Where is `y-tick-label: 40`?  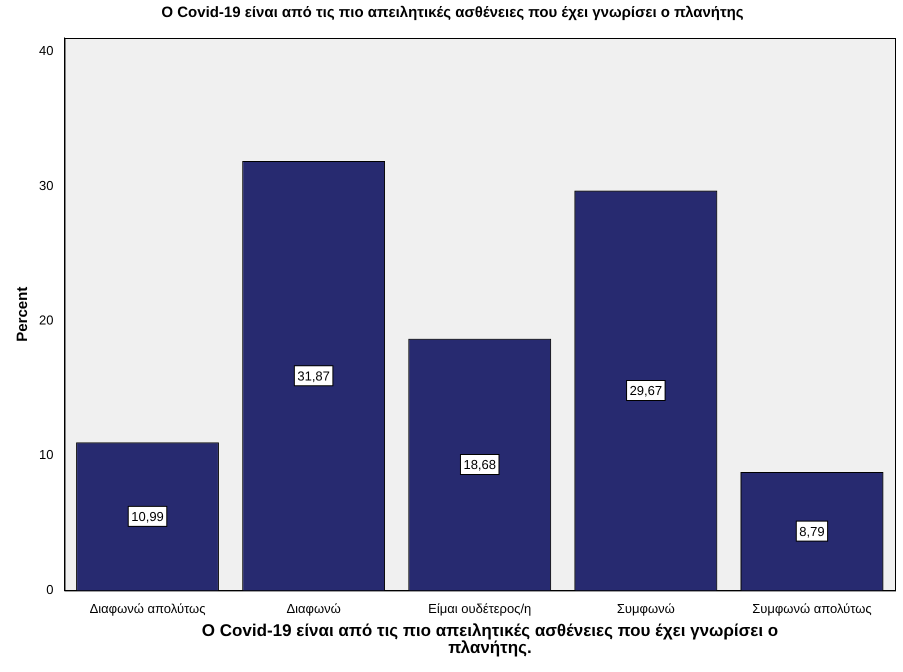
y-tick-label: 40 is located at coordinates (46, 50).